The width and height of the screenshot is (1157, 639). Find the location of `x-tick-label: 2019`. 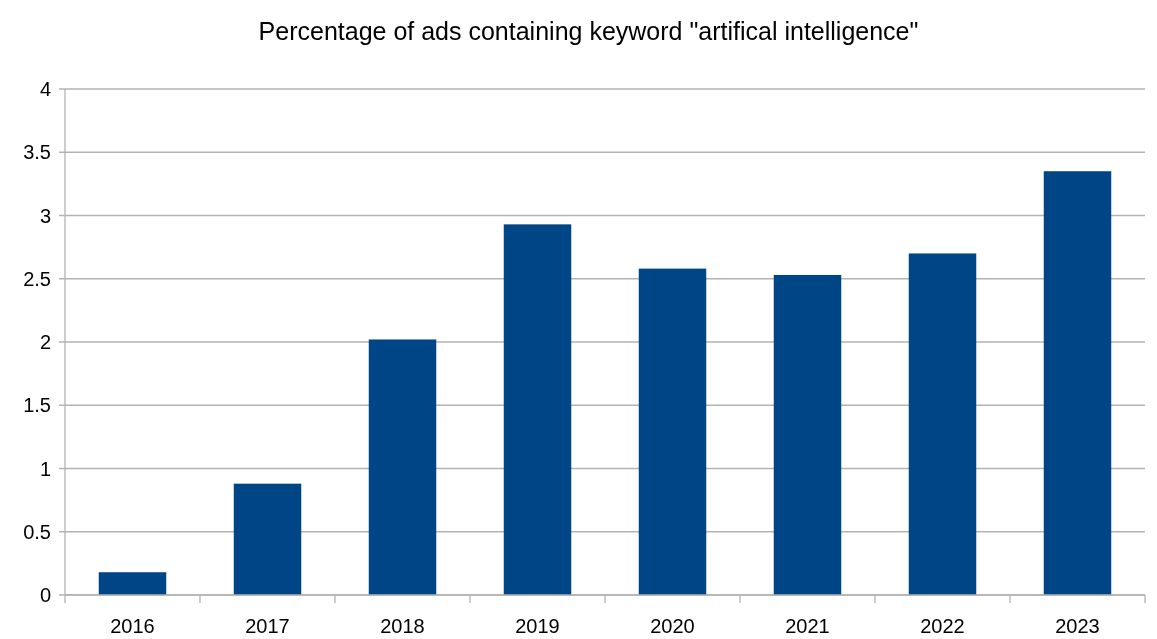

x-tick-label: 2019 is located at coordinates (537, 626).